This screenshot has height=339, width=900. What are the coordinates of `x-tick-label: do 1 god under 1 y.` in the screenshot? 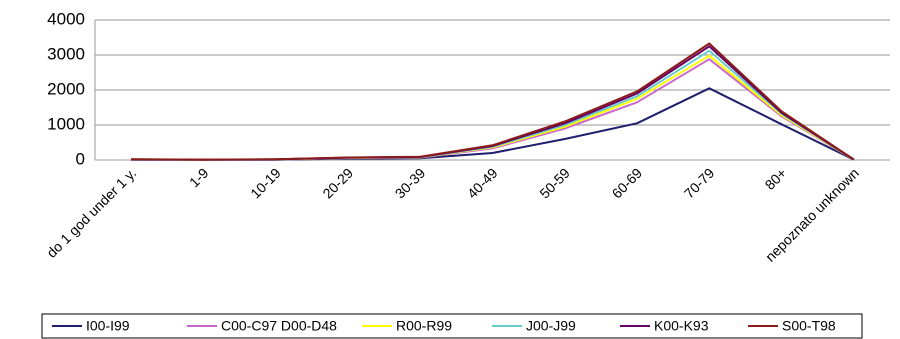 It's located at (91, 213).